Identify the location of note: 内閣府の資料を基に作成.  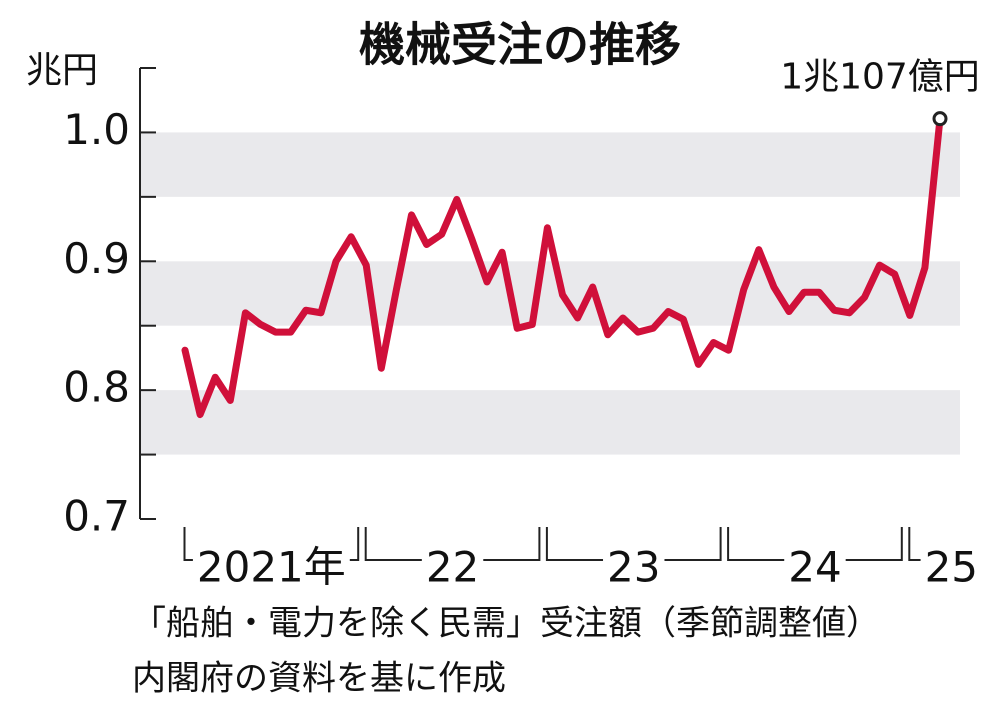
(319, 679).